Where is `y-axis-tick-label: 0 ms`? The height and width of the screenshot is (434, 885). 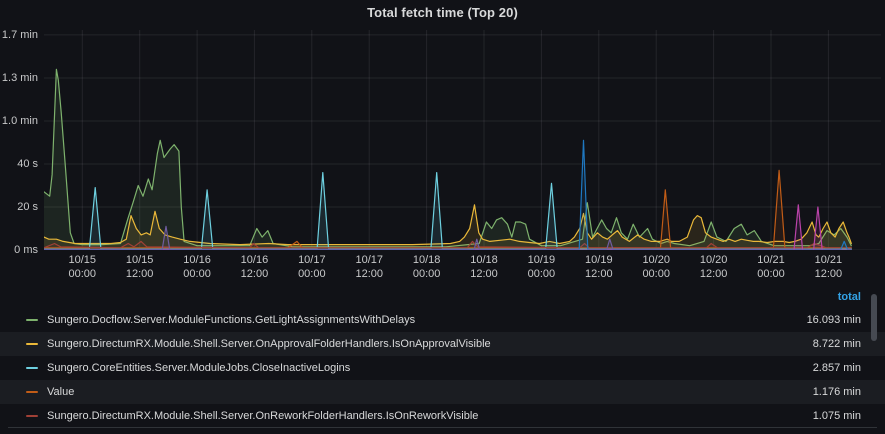
y-axis-tick-label: 0 ms is located at coordinates (26, 250).